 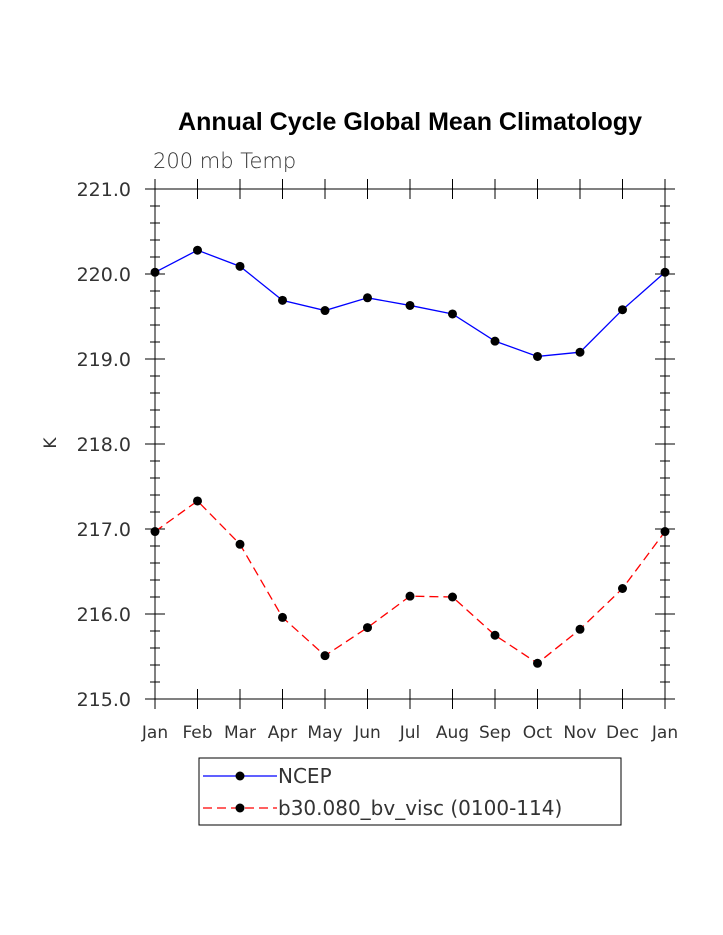 I want to click on x-tick-label: Nov, so click(x=579, y=733).